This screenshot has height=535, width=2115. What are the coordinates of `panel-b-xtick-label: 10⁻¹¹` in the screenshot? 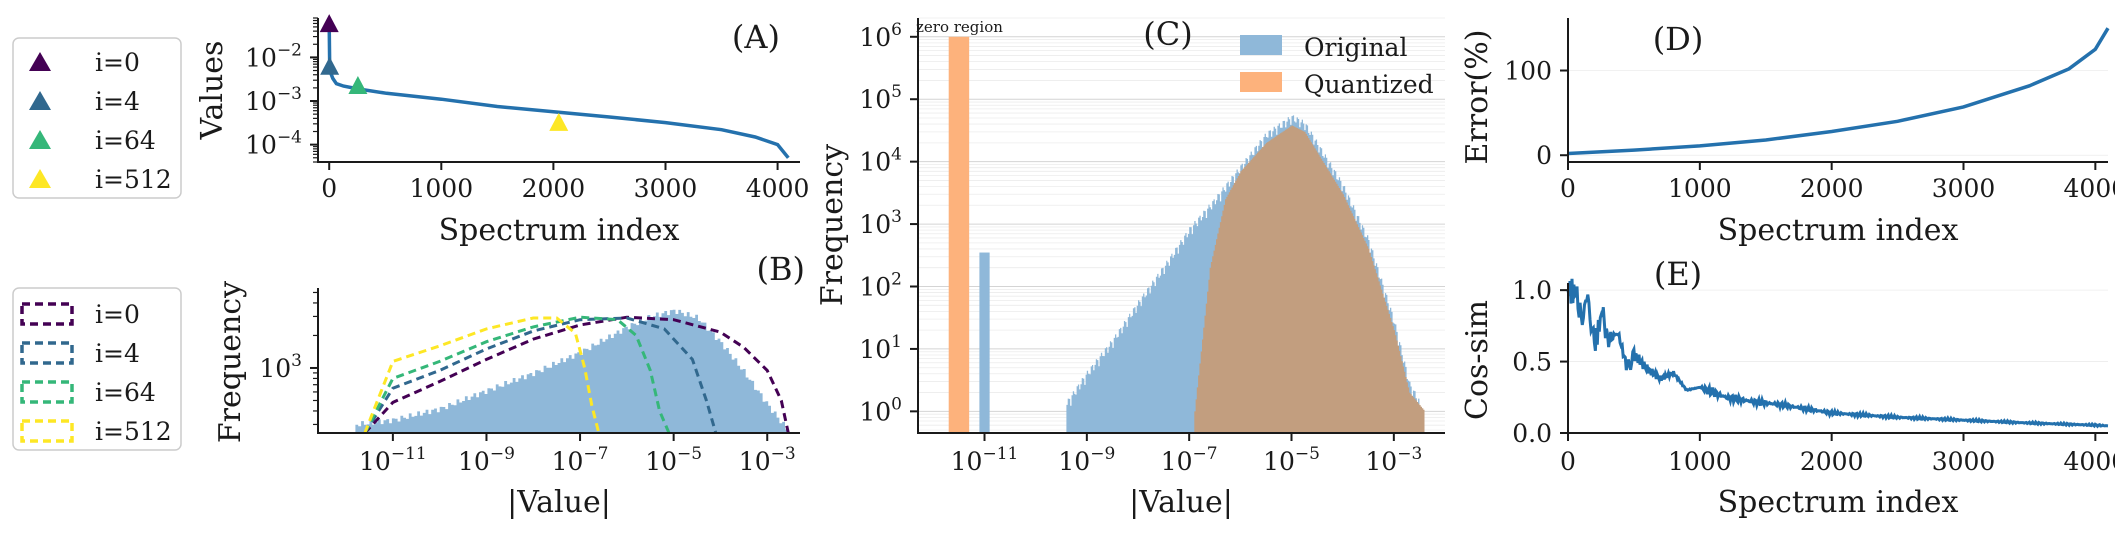 It's located at (393, 460).